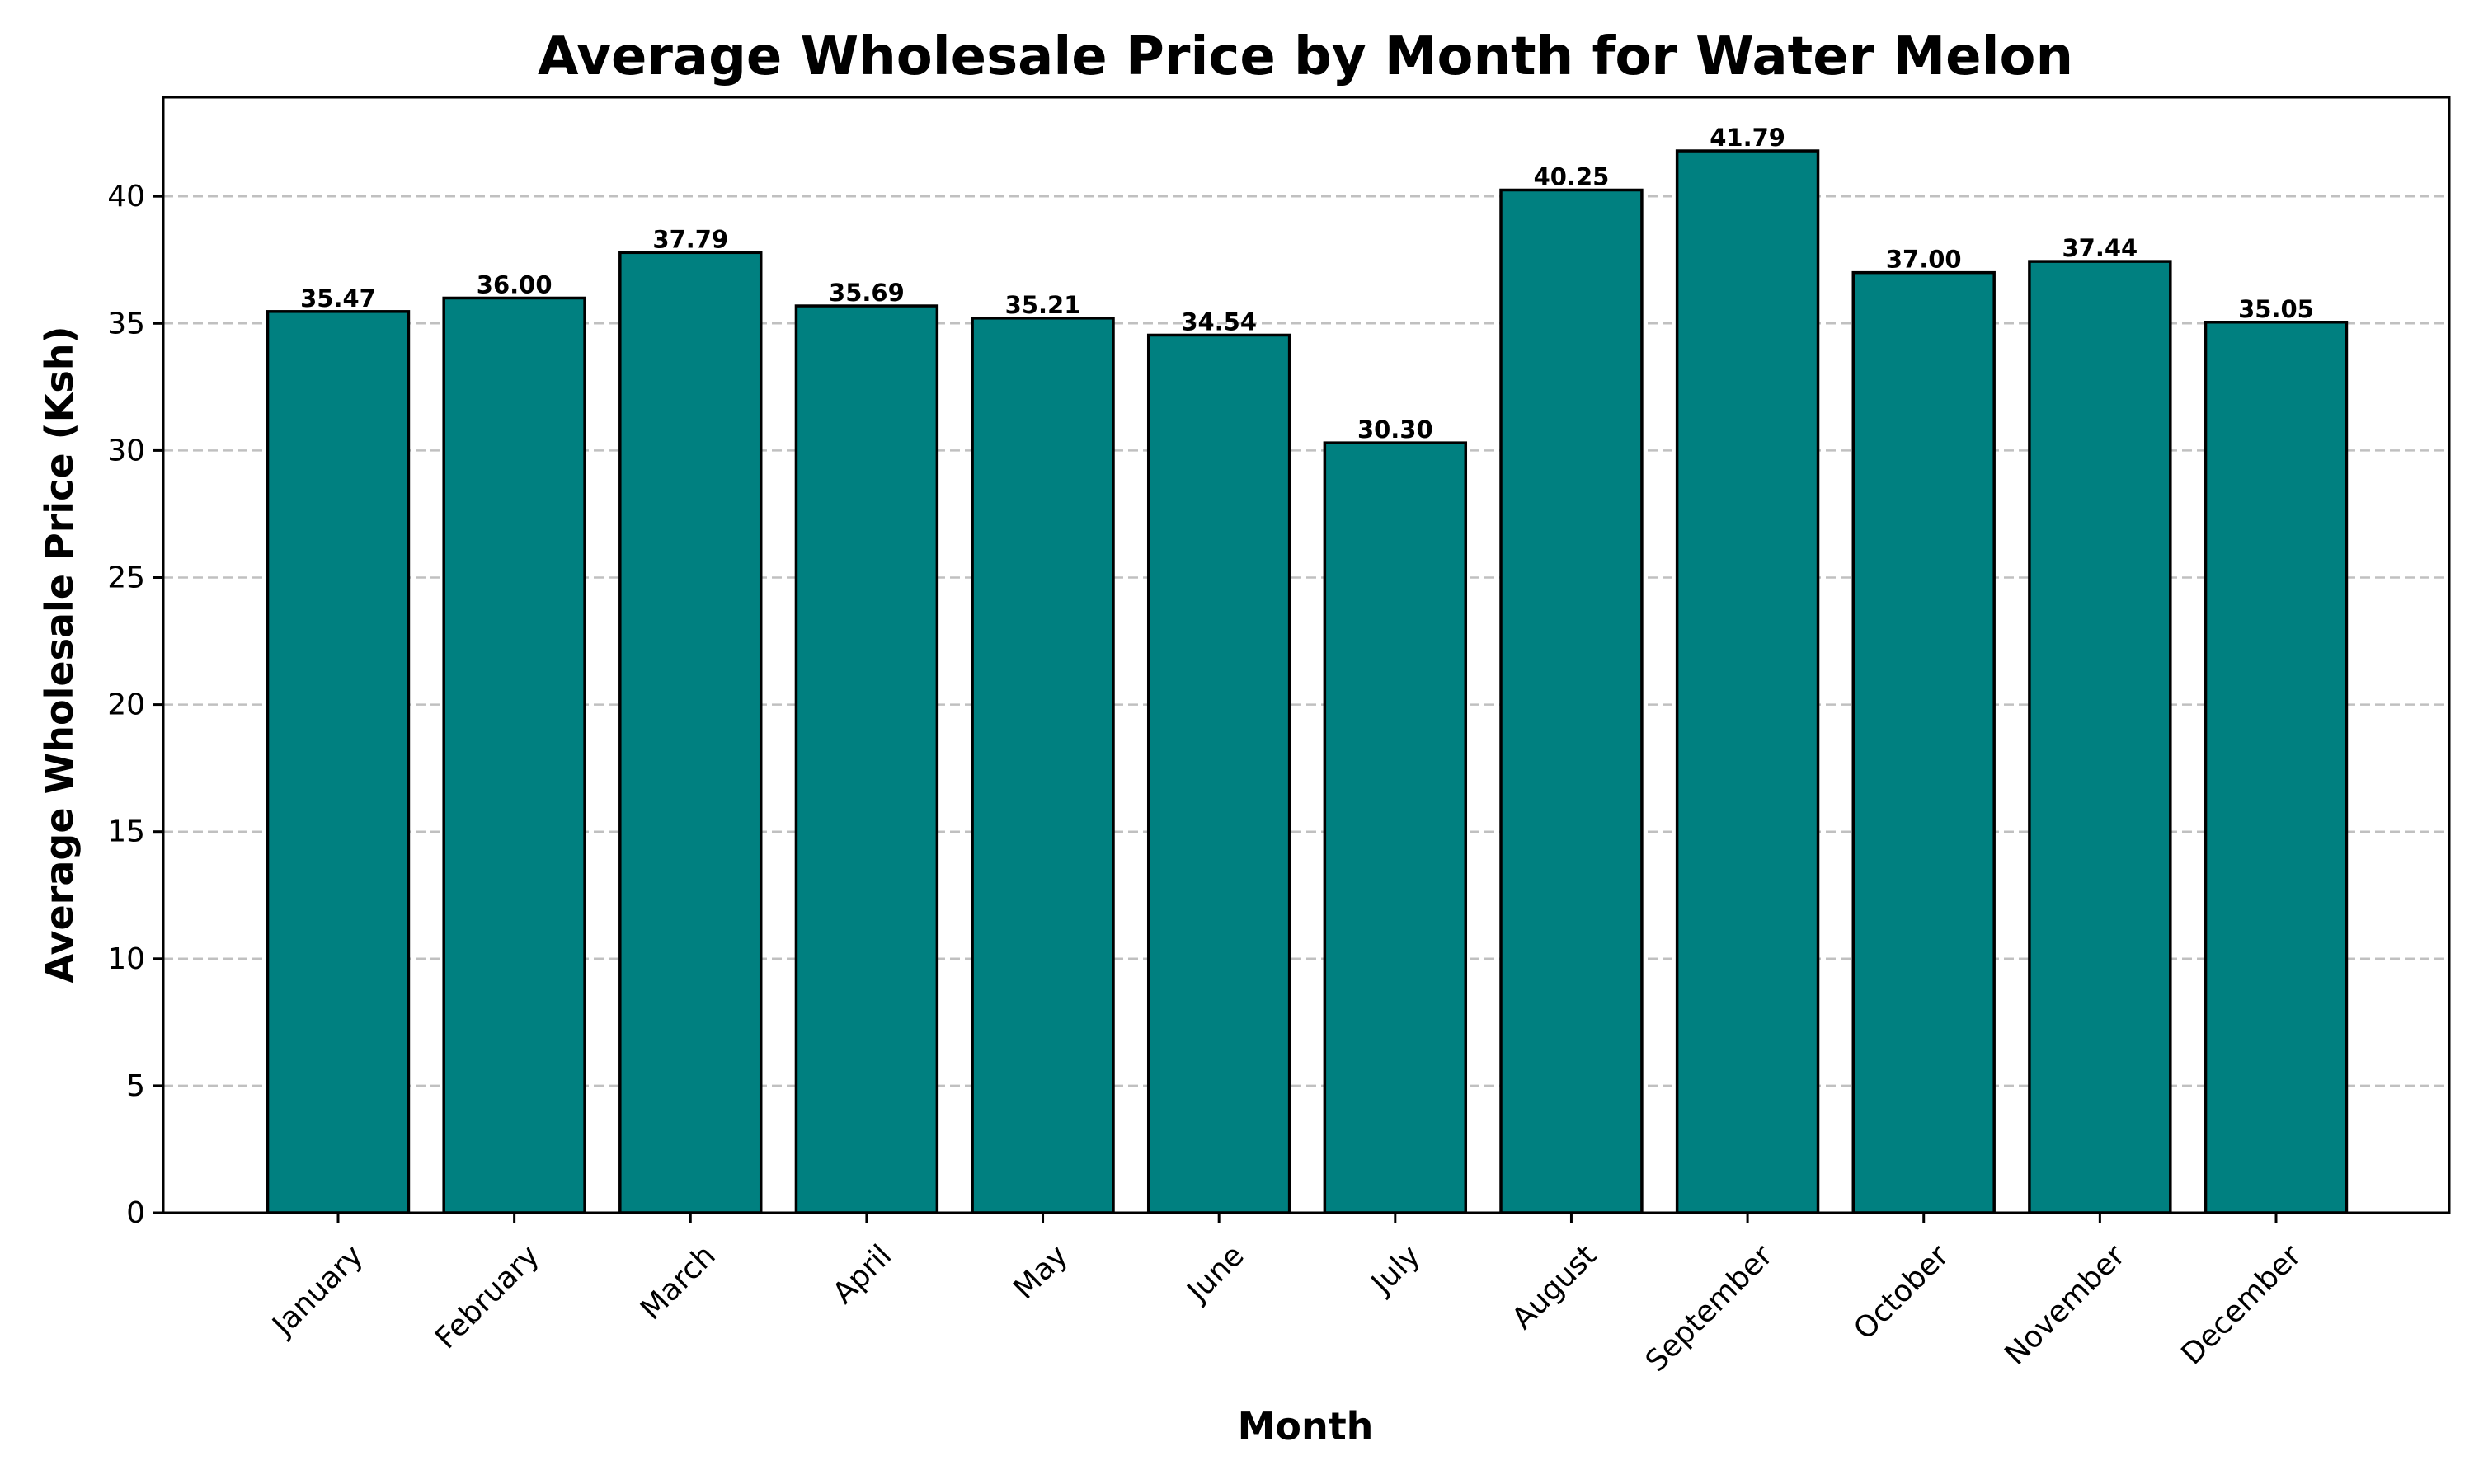 The width and height of the screenshot is (2474, 1484). Describe the element at coordinates (1218, 773) in the screenshot. I see `bar-june` at that location.